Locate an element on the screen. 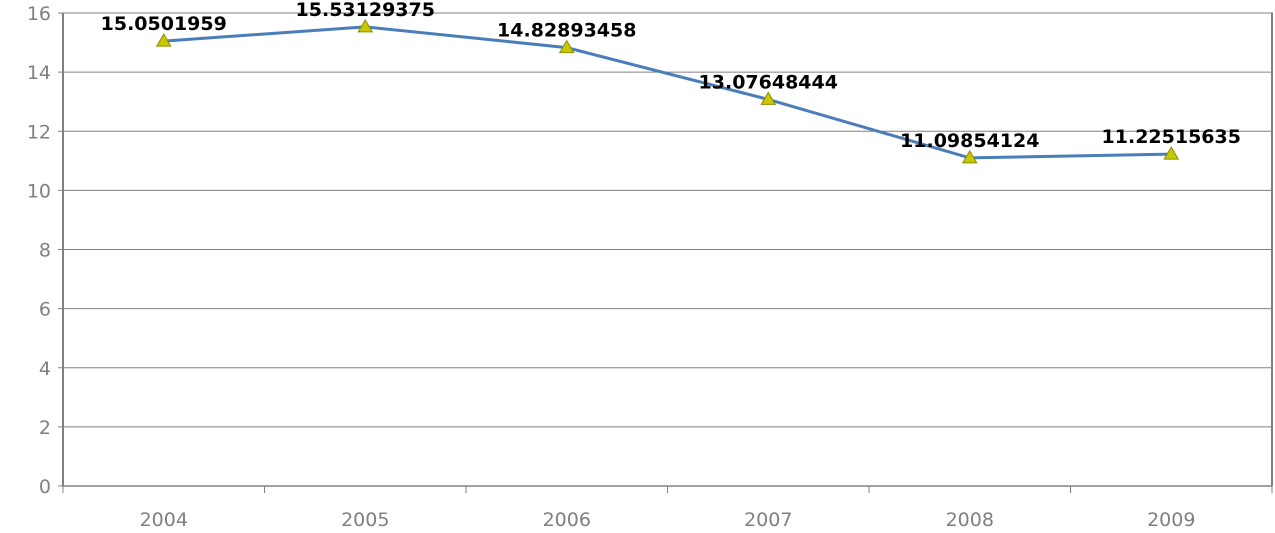  y-tick-label: 16 is located at coordinates (39, 14).